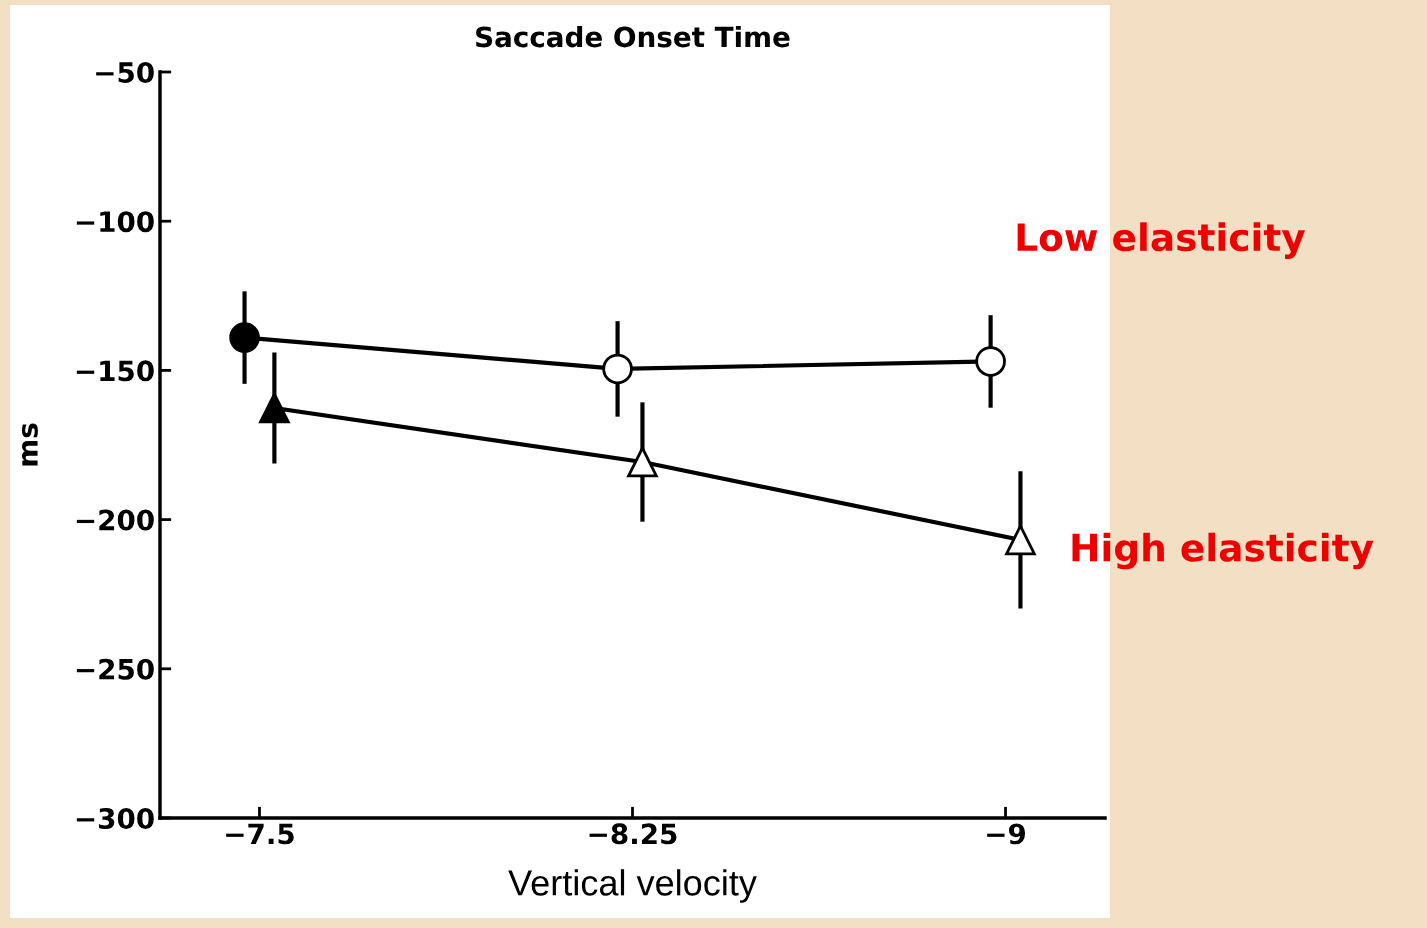  What do you see at coordinates (115, 222) in the screenshot?
I see `y-tick-label: −100` at bounding box center [115, 222].